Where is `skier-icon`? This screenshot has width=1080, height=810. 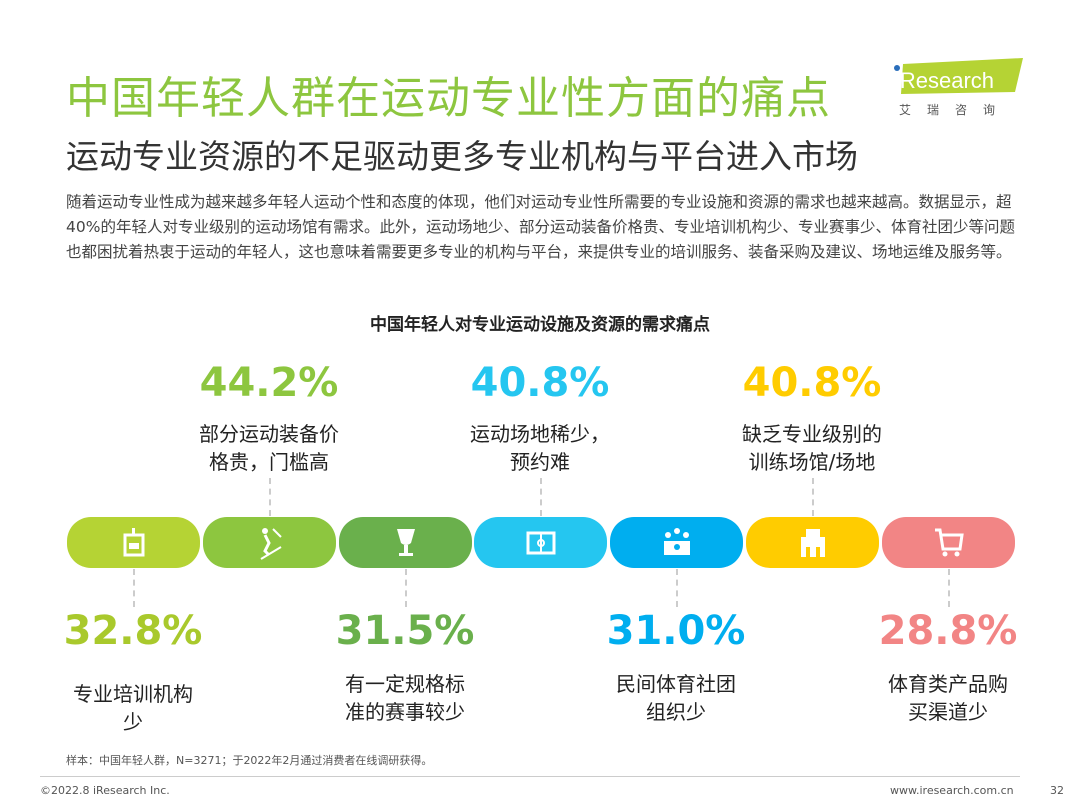 skier-icon is located at coordinates (270, 543).